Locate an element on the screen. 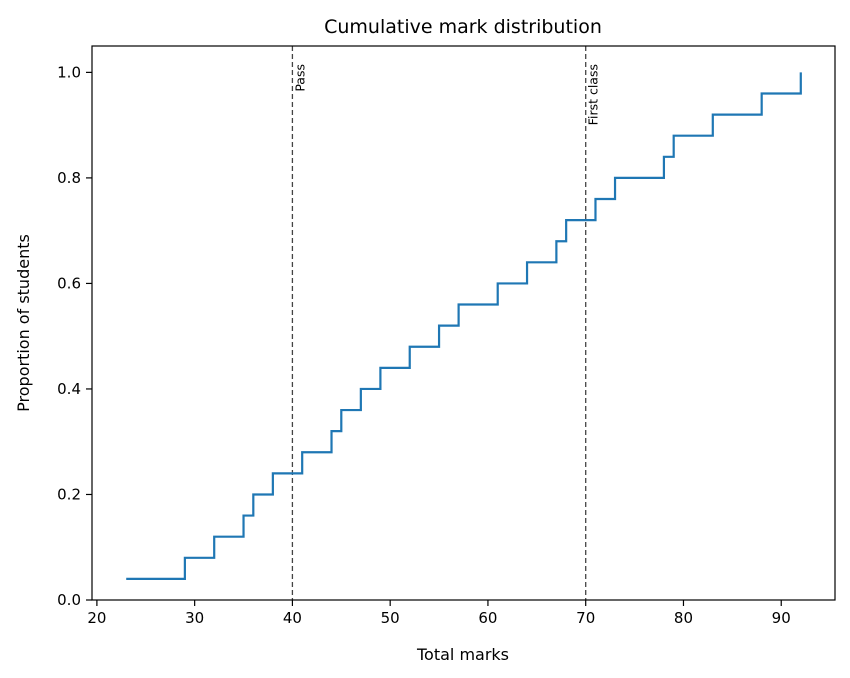  y-tick-label: 0.4 is located at coordinates (69, 389).